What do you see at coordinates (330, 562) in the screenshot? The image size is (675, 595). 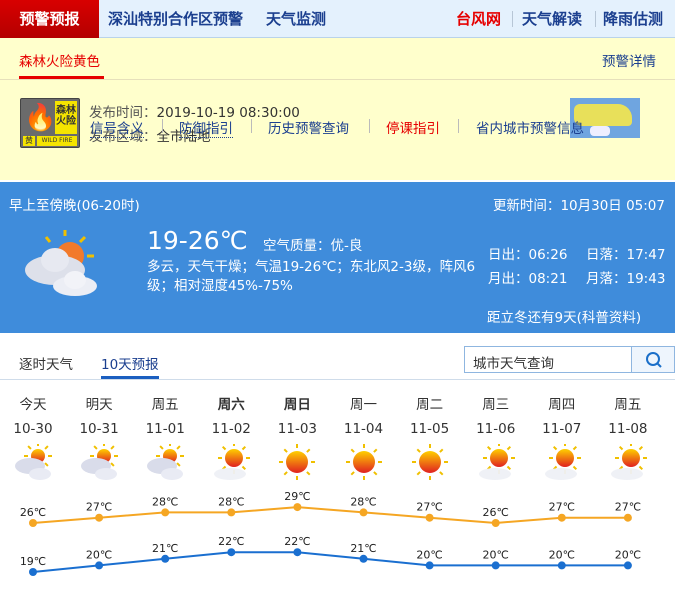 I see `low-temp-line` at bounding box center [330, 562].